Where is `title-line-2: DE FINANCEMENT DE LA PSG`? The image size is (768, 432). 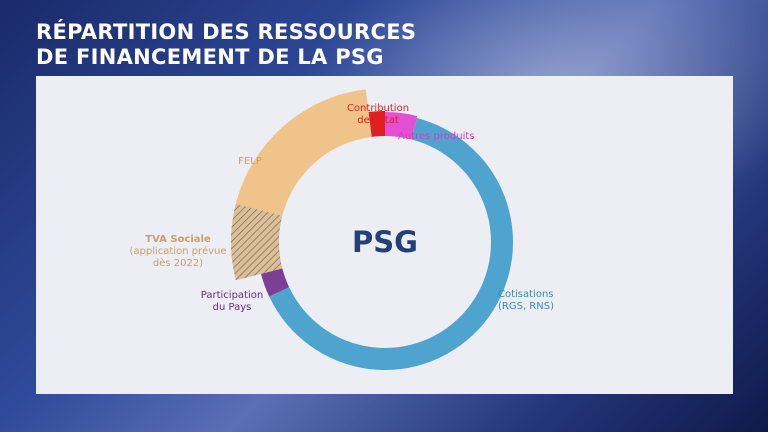 title-line-2: DE FINANCEMENT DE LA PSG is located at coordinates (210, 57).